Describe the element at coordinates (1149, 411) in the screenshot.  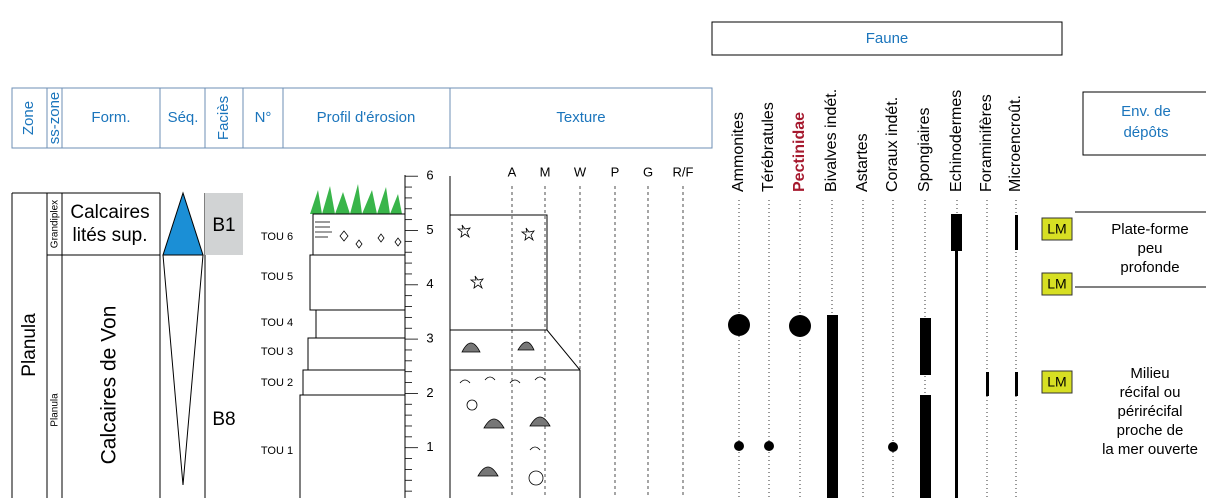
I see `environment-text: périrécifal` at that location.